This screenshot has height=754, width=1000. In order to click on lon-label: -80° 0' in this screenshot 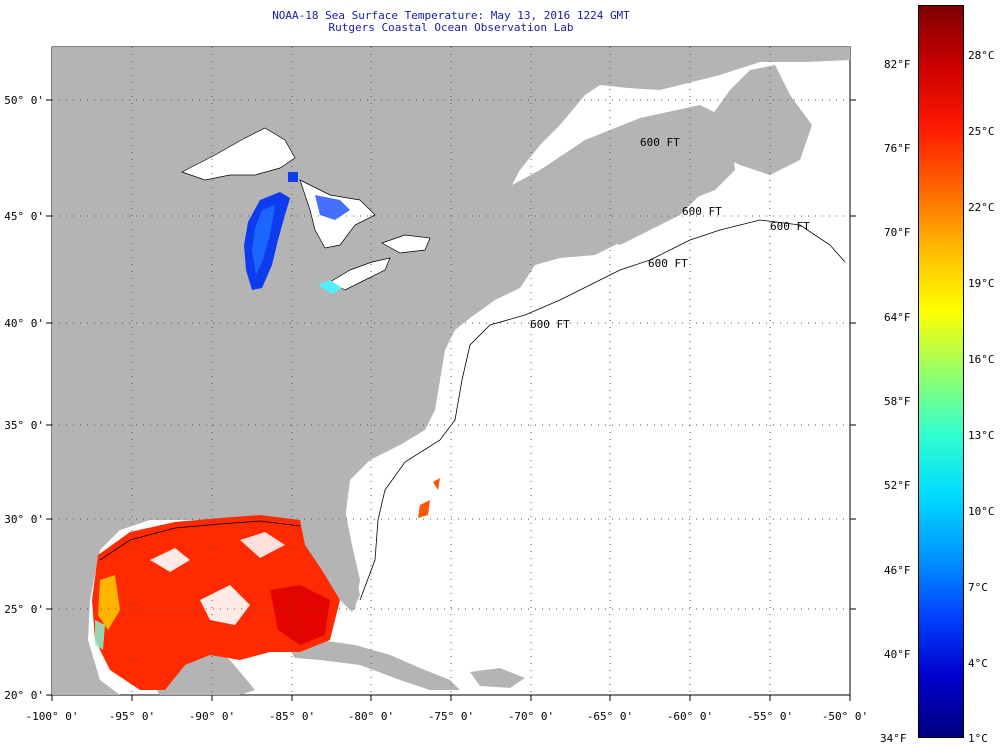, I will do `click(371, 716)`.